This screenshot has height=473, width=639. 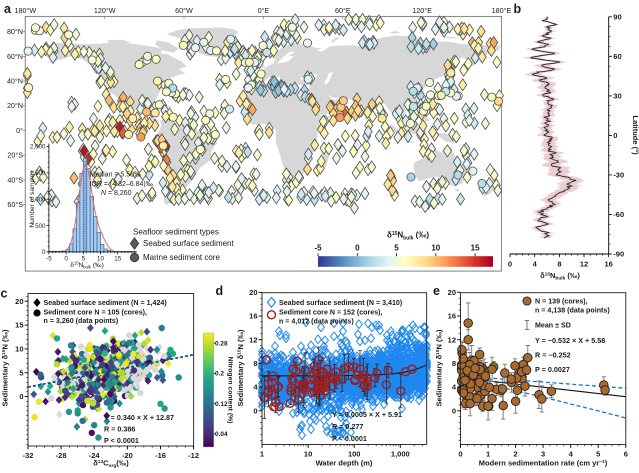 What do you see at coordinates (422, 10) in the screenshot?
I see `svg-text: 120°E` at bounding box center [422, 10].